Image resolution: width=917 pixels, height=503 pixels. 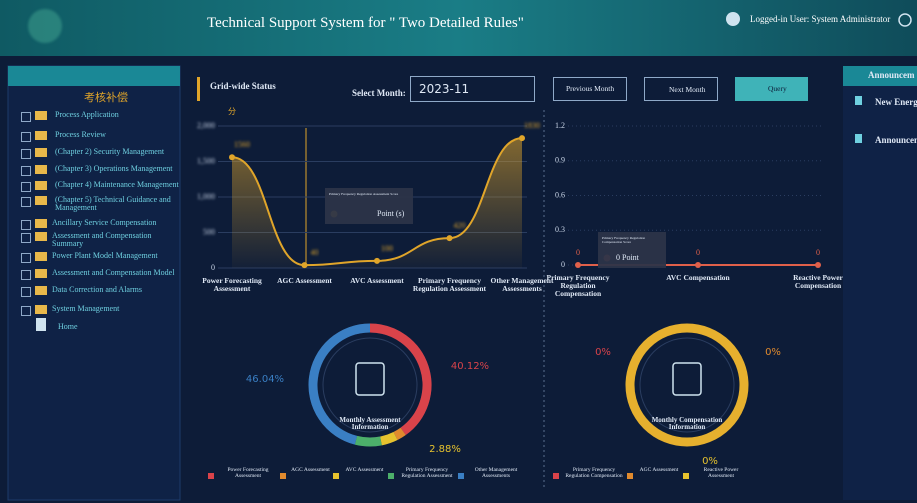 What do you see at coordinates (858, 100) in the screenshot?
I see `announce-icon` at bounding box center [858, 100].